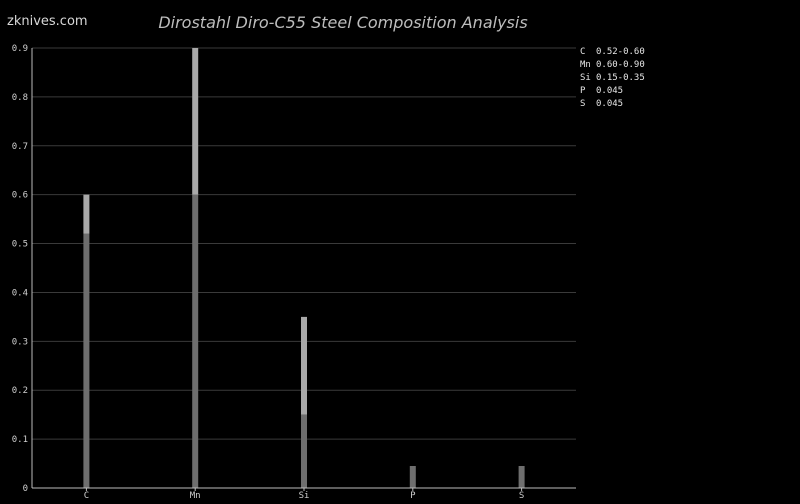 The image size is (800, 504). Describe the element at coordinates (47, 21) in the screenshot. I see `brand-logo: zknives.com` at that location.